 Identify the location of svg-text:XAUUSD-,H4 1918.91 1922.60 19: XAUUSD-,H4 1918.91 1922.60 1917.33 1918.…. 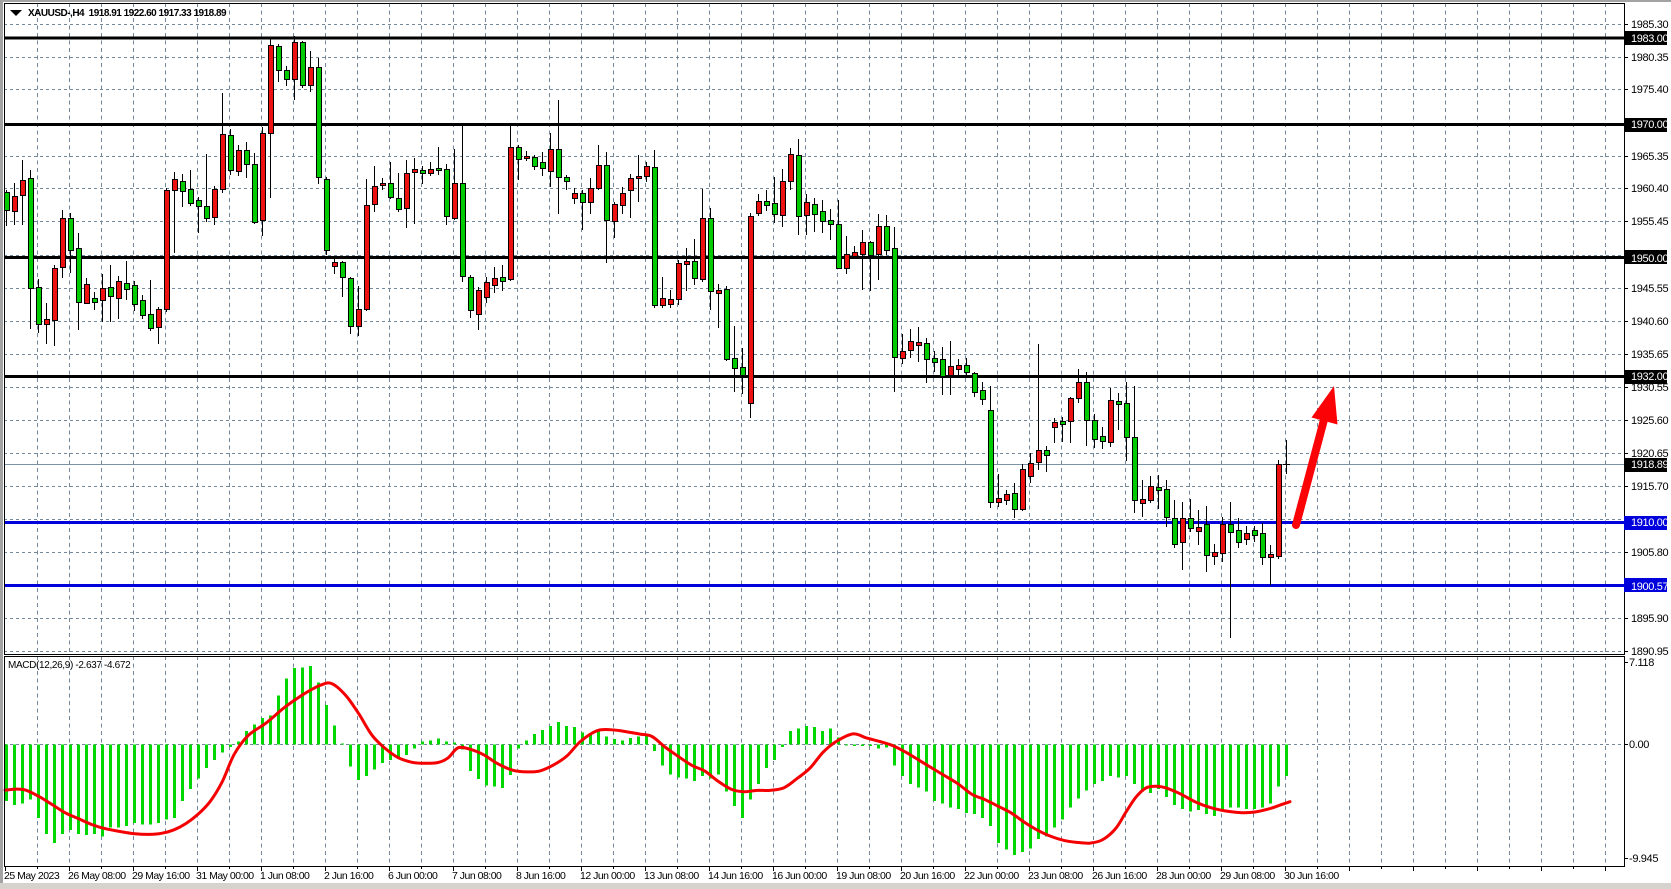
(127, 13).